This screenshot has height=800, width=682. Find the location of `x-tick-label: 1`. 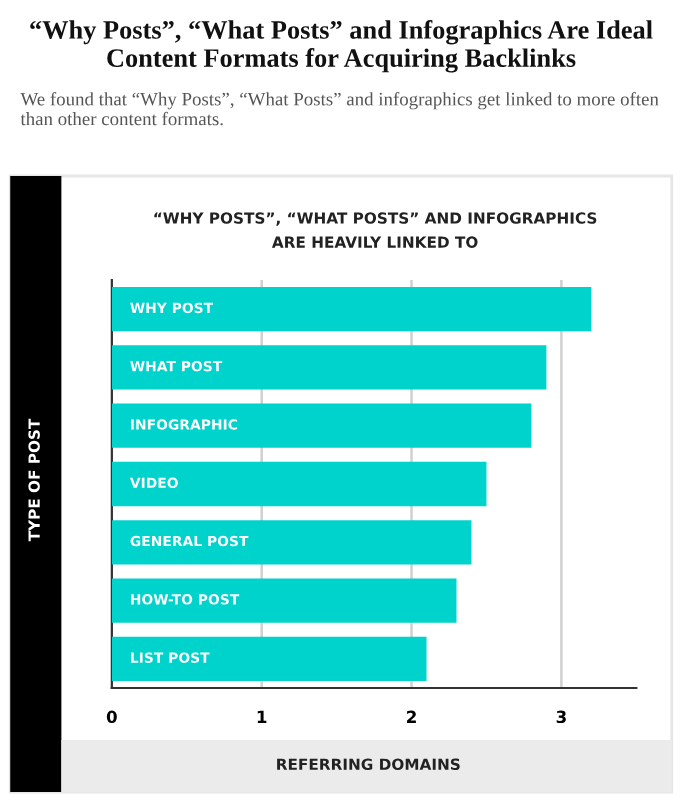

x-tick-label: 1 is located at coordinates (262, 716).